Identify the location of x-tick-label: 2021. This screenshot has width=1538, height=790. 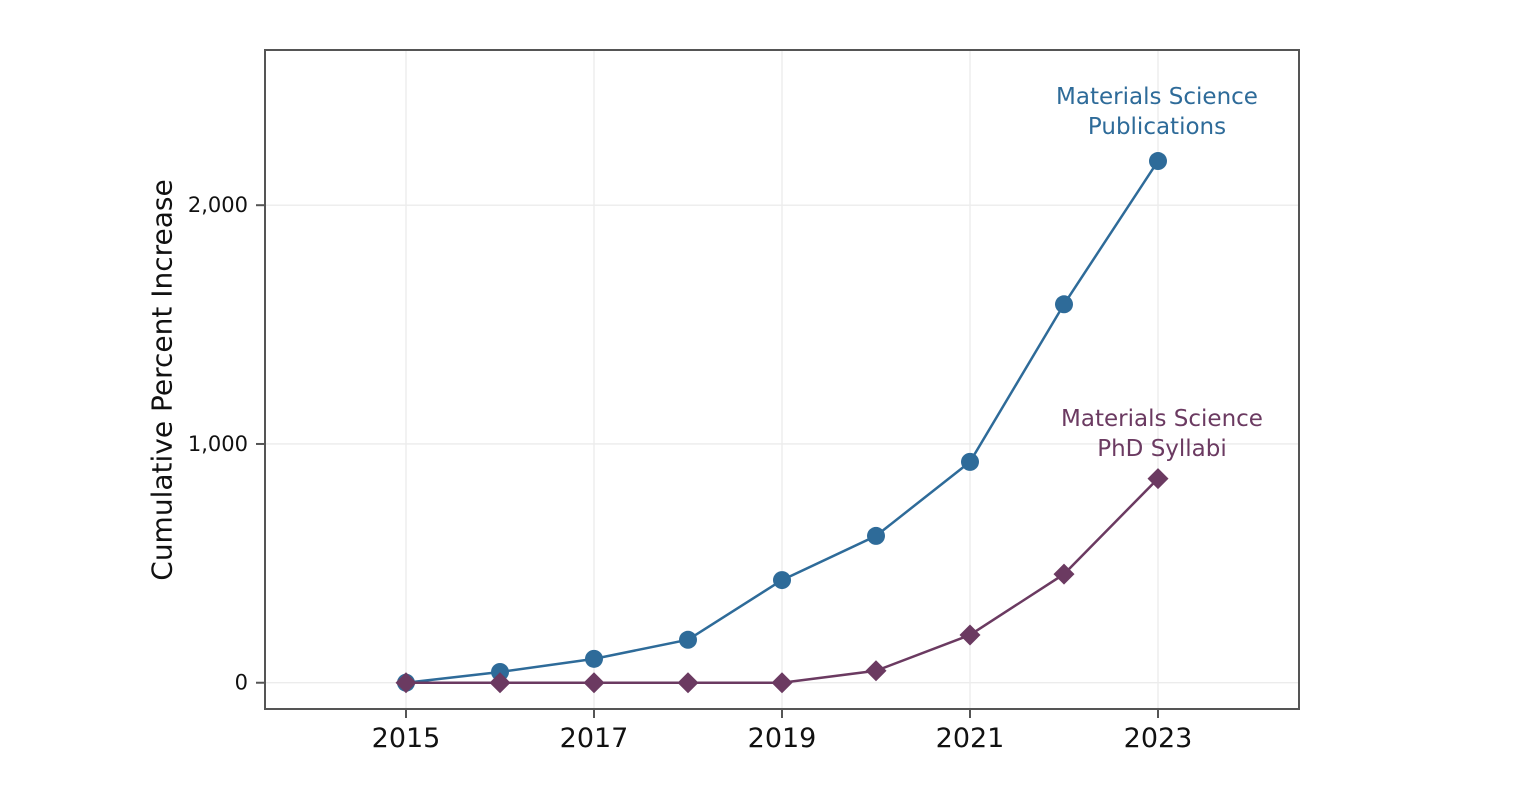
(970, 738).